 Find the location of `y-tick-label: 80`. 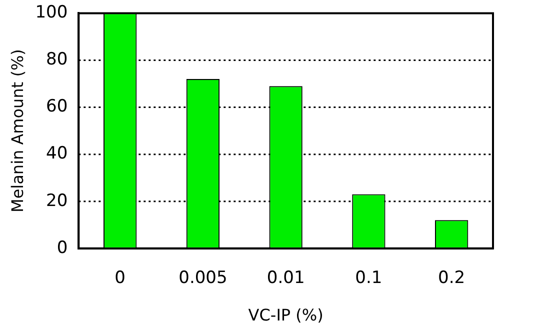

y-tick-label: 80 is located at coordinates (57, 60).